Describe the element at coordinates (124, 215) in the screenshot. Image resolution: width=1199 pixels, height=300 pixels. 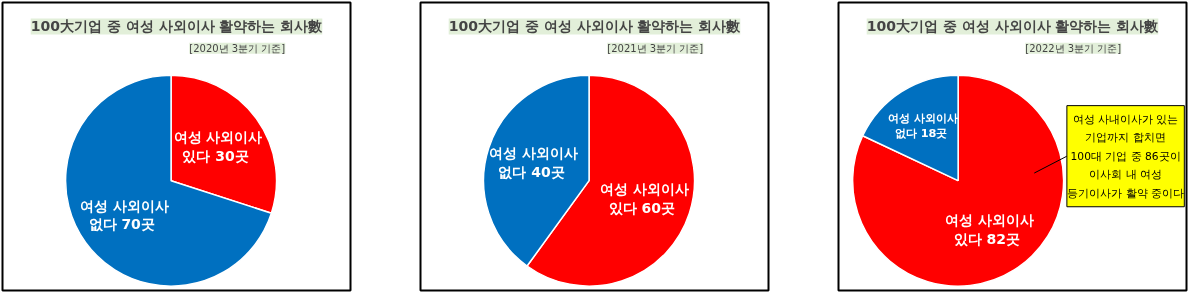
I see `slice-label: 여성 사외이사 없다 70곳` at that location.